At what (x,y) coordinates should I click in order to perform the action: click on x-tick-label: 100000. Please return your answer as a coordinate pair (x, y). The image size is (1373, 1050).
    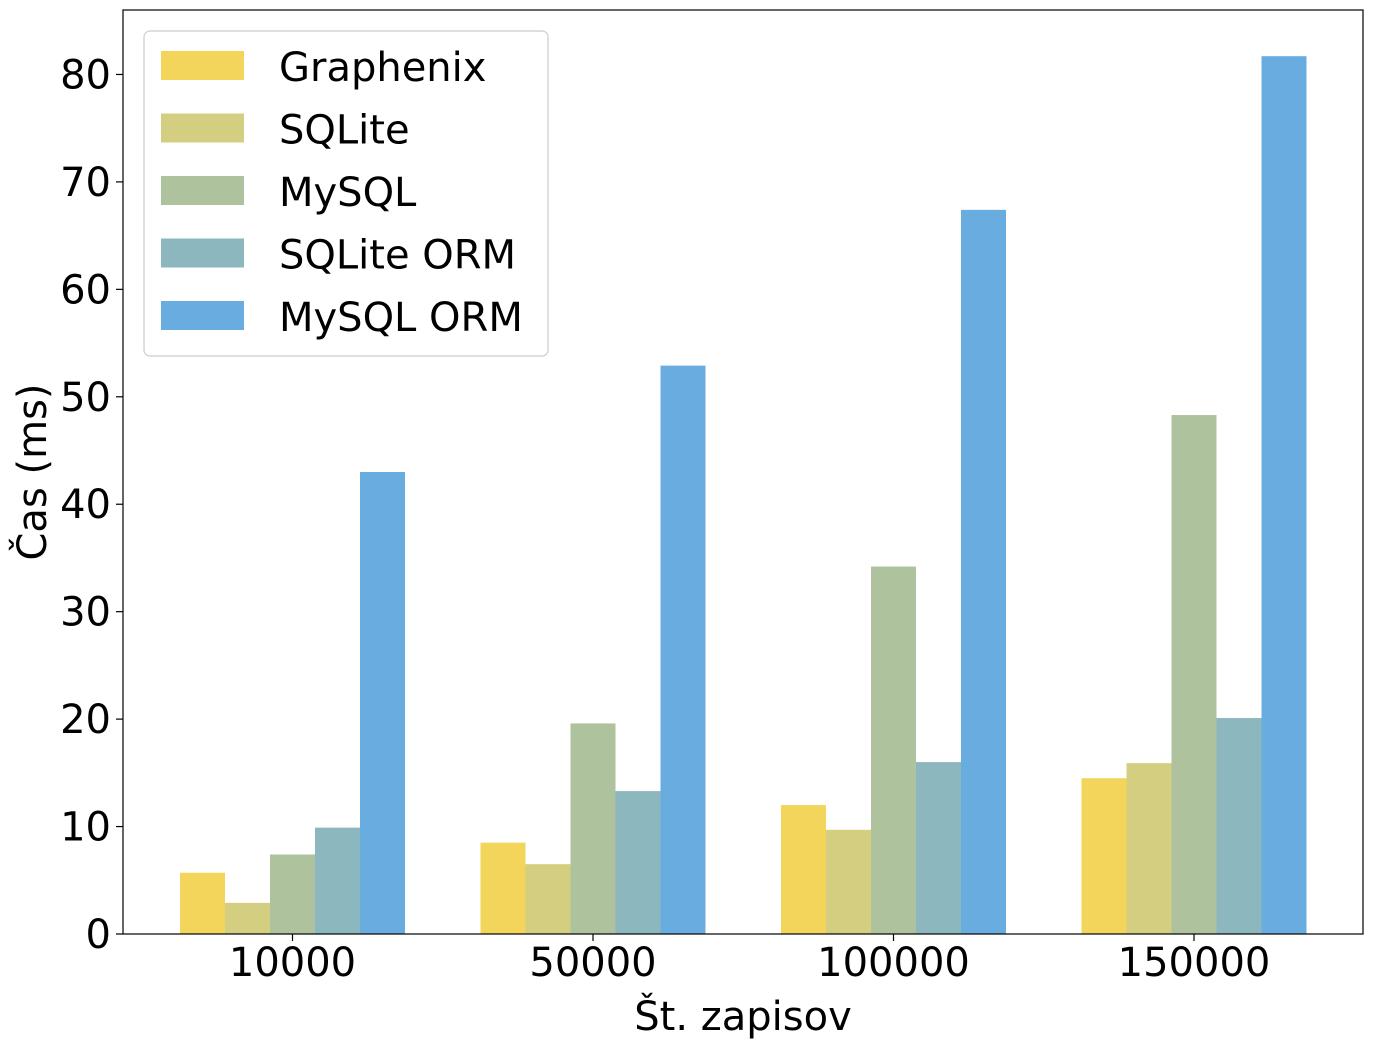
    Looking at the image, I should click on (893, 963).